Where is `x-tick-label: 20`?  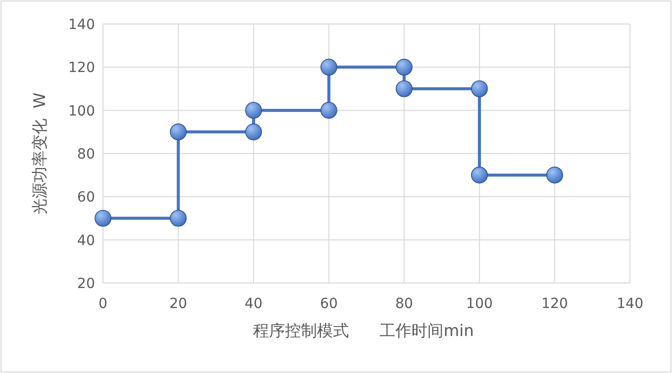
x-tick-label: 20 is located at coordinates (178, 304).